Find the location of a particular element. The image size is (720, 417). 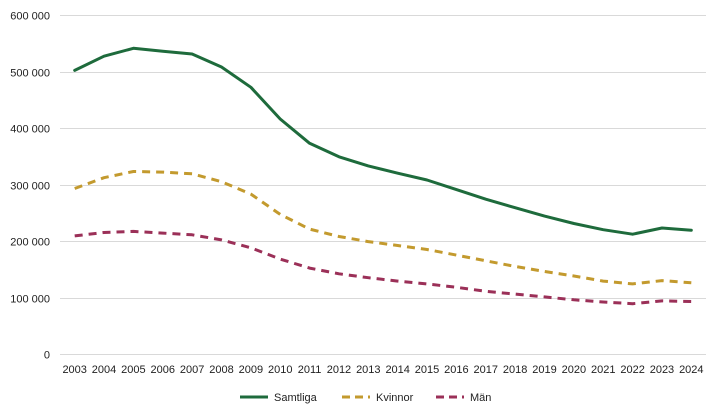

x-tick-label: 2007 is located at coordinates (192, 370).